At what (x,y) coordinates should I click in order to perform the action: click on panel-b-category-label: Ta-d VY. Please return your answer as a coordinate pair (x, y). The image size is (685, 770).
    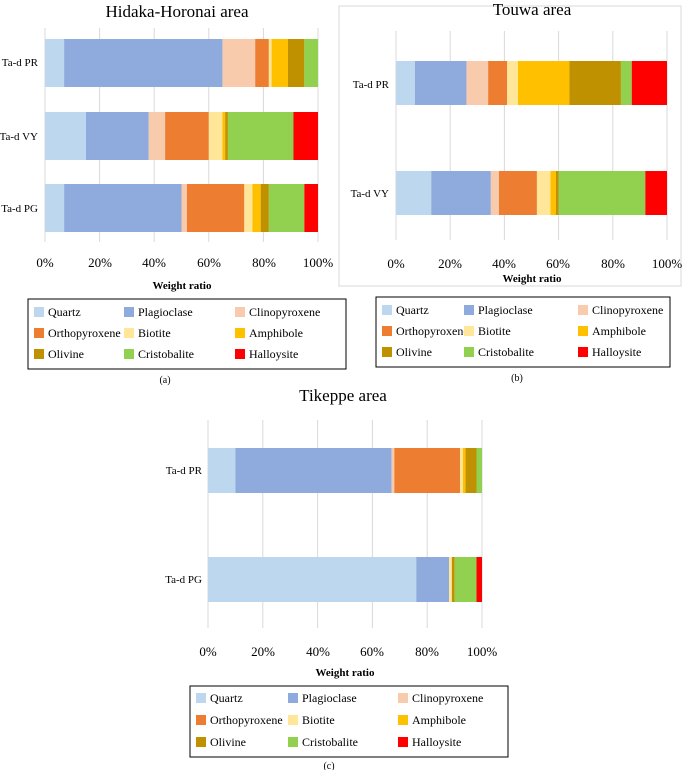
    Looking at the image, I should click on (370, 194).